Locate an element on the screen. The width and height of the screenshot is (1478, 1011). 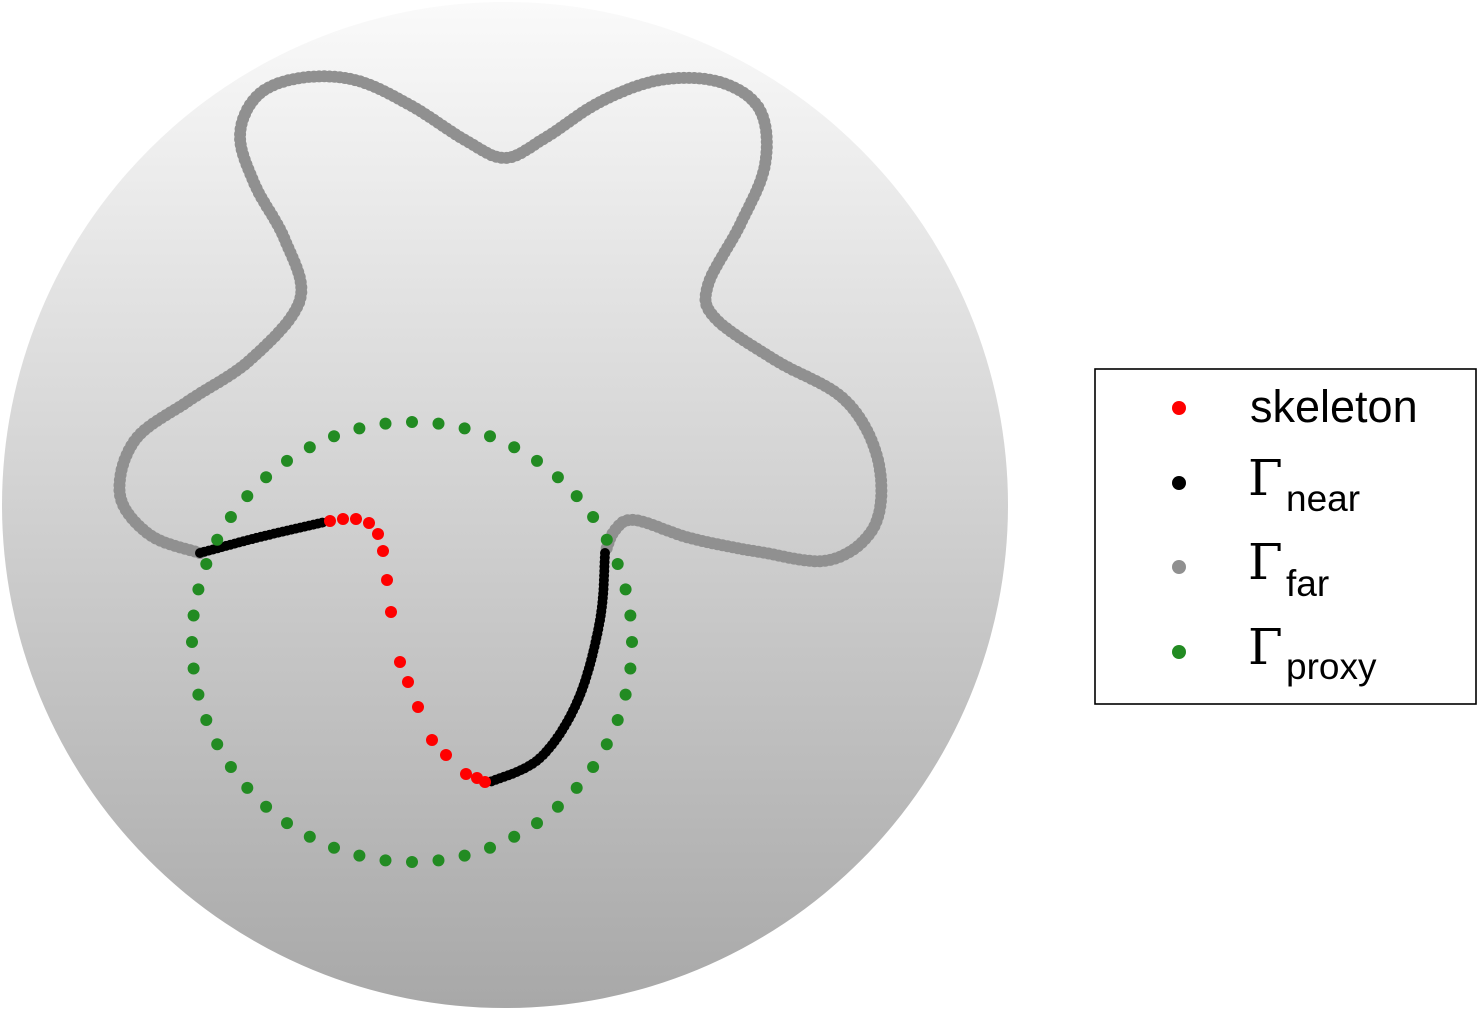
gamma-proxy-points is located at coordinates (412, 642).